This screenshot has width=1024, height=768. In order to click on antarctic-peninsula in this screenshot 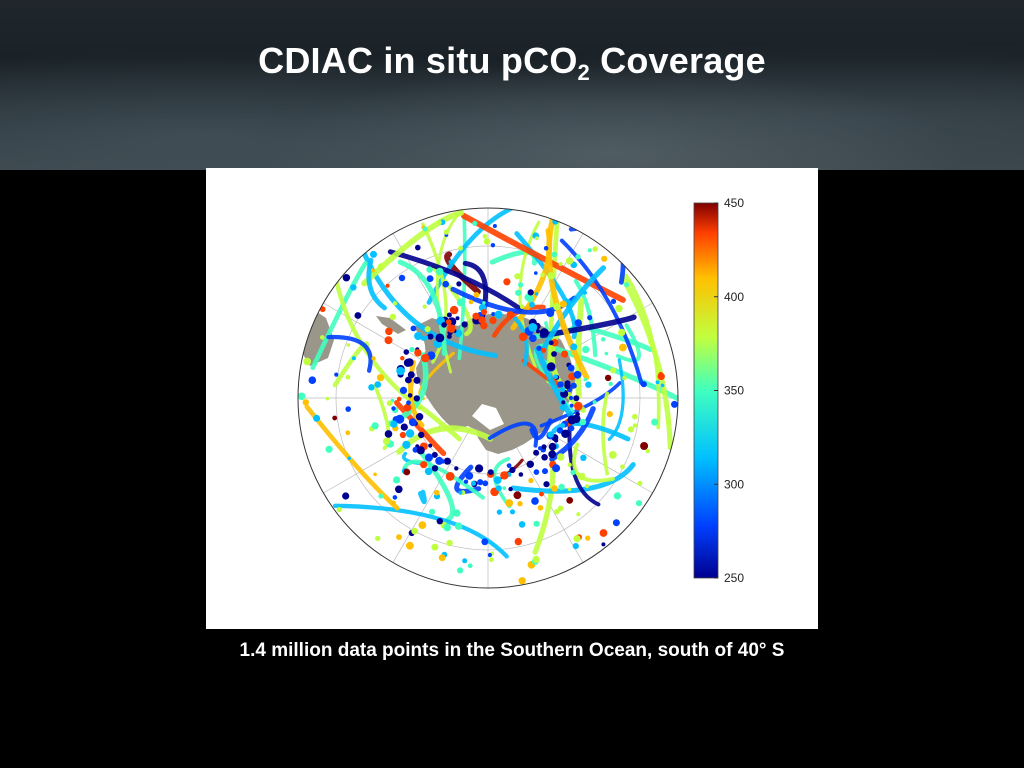, I will do `click(391, 325)`.